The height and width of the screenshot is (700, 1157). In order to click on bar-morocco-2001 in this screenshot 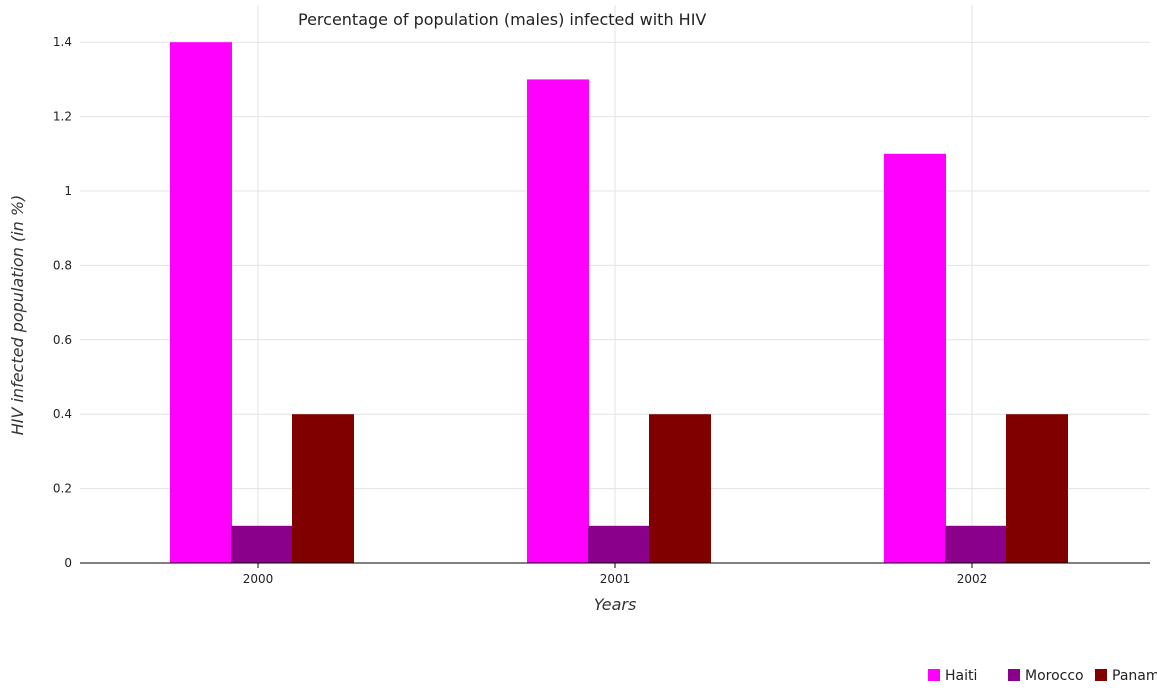, I will do `click(619, 544)`.